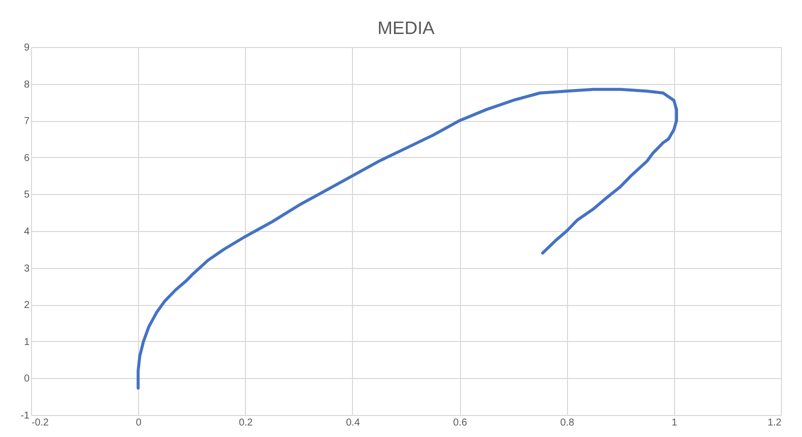  What do you see at coordinates (27, 158) in the screenshot?
I see `y-tick-label: 6` at bounding box center [27, 158].